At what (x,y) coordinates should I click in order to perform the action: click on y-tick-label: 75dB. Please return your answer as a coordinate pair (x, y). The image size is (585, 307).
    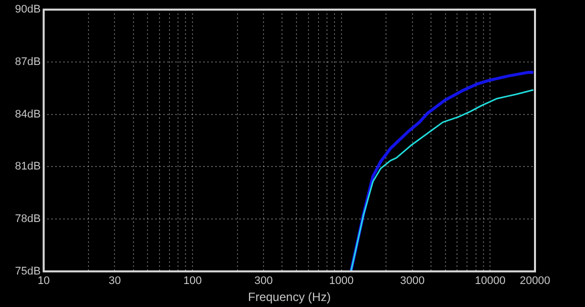
    Looking at the image, I should click on (27, 271).